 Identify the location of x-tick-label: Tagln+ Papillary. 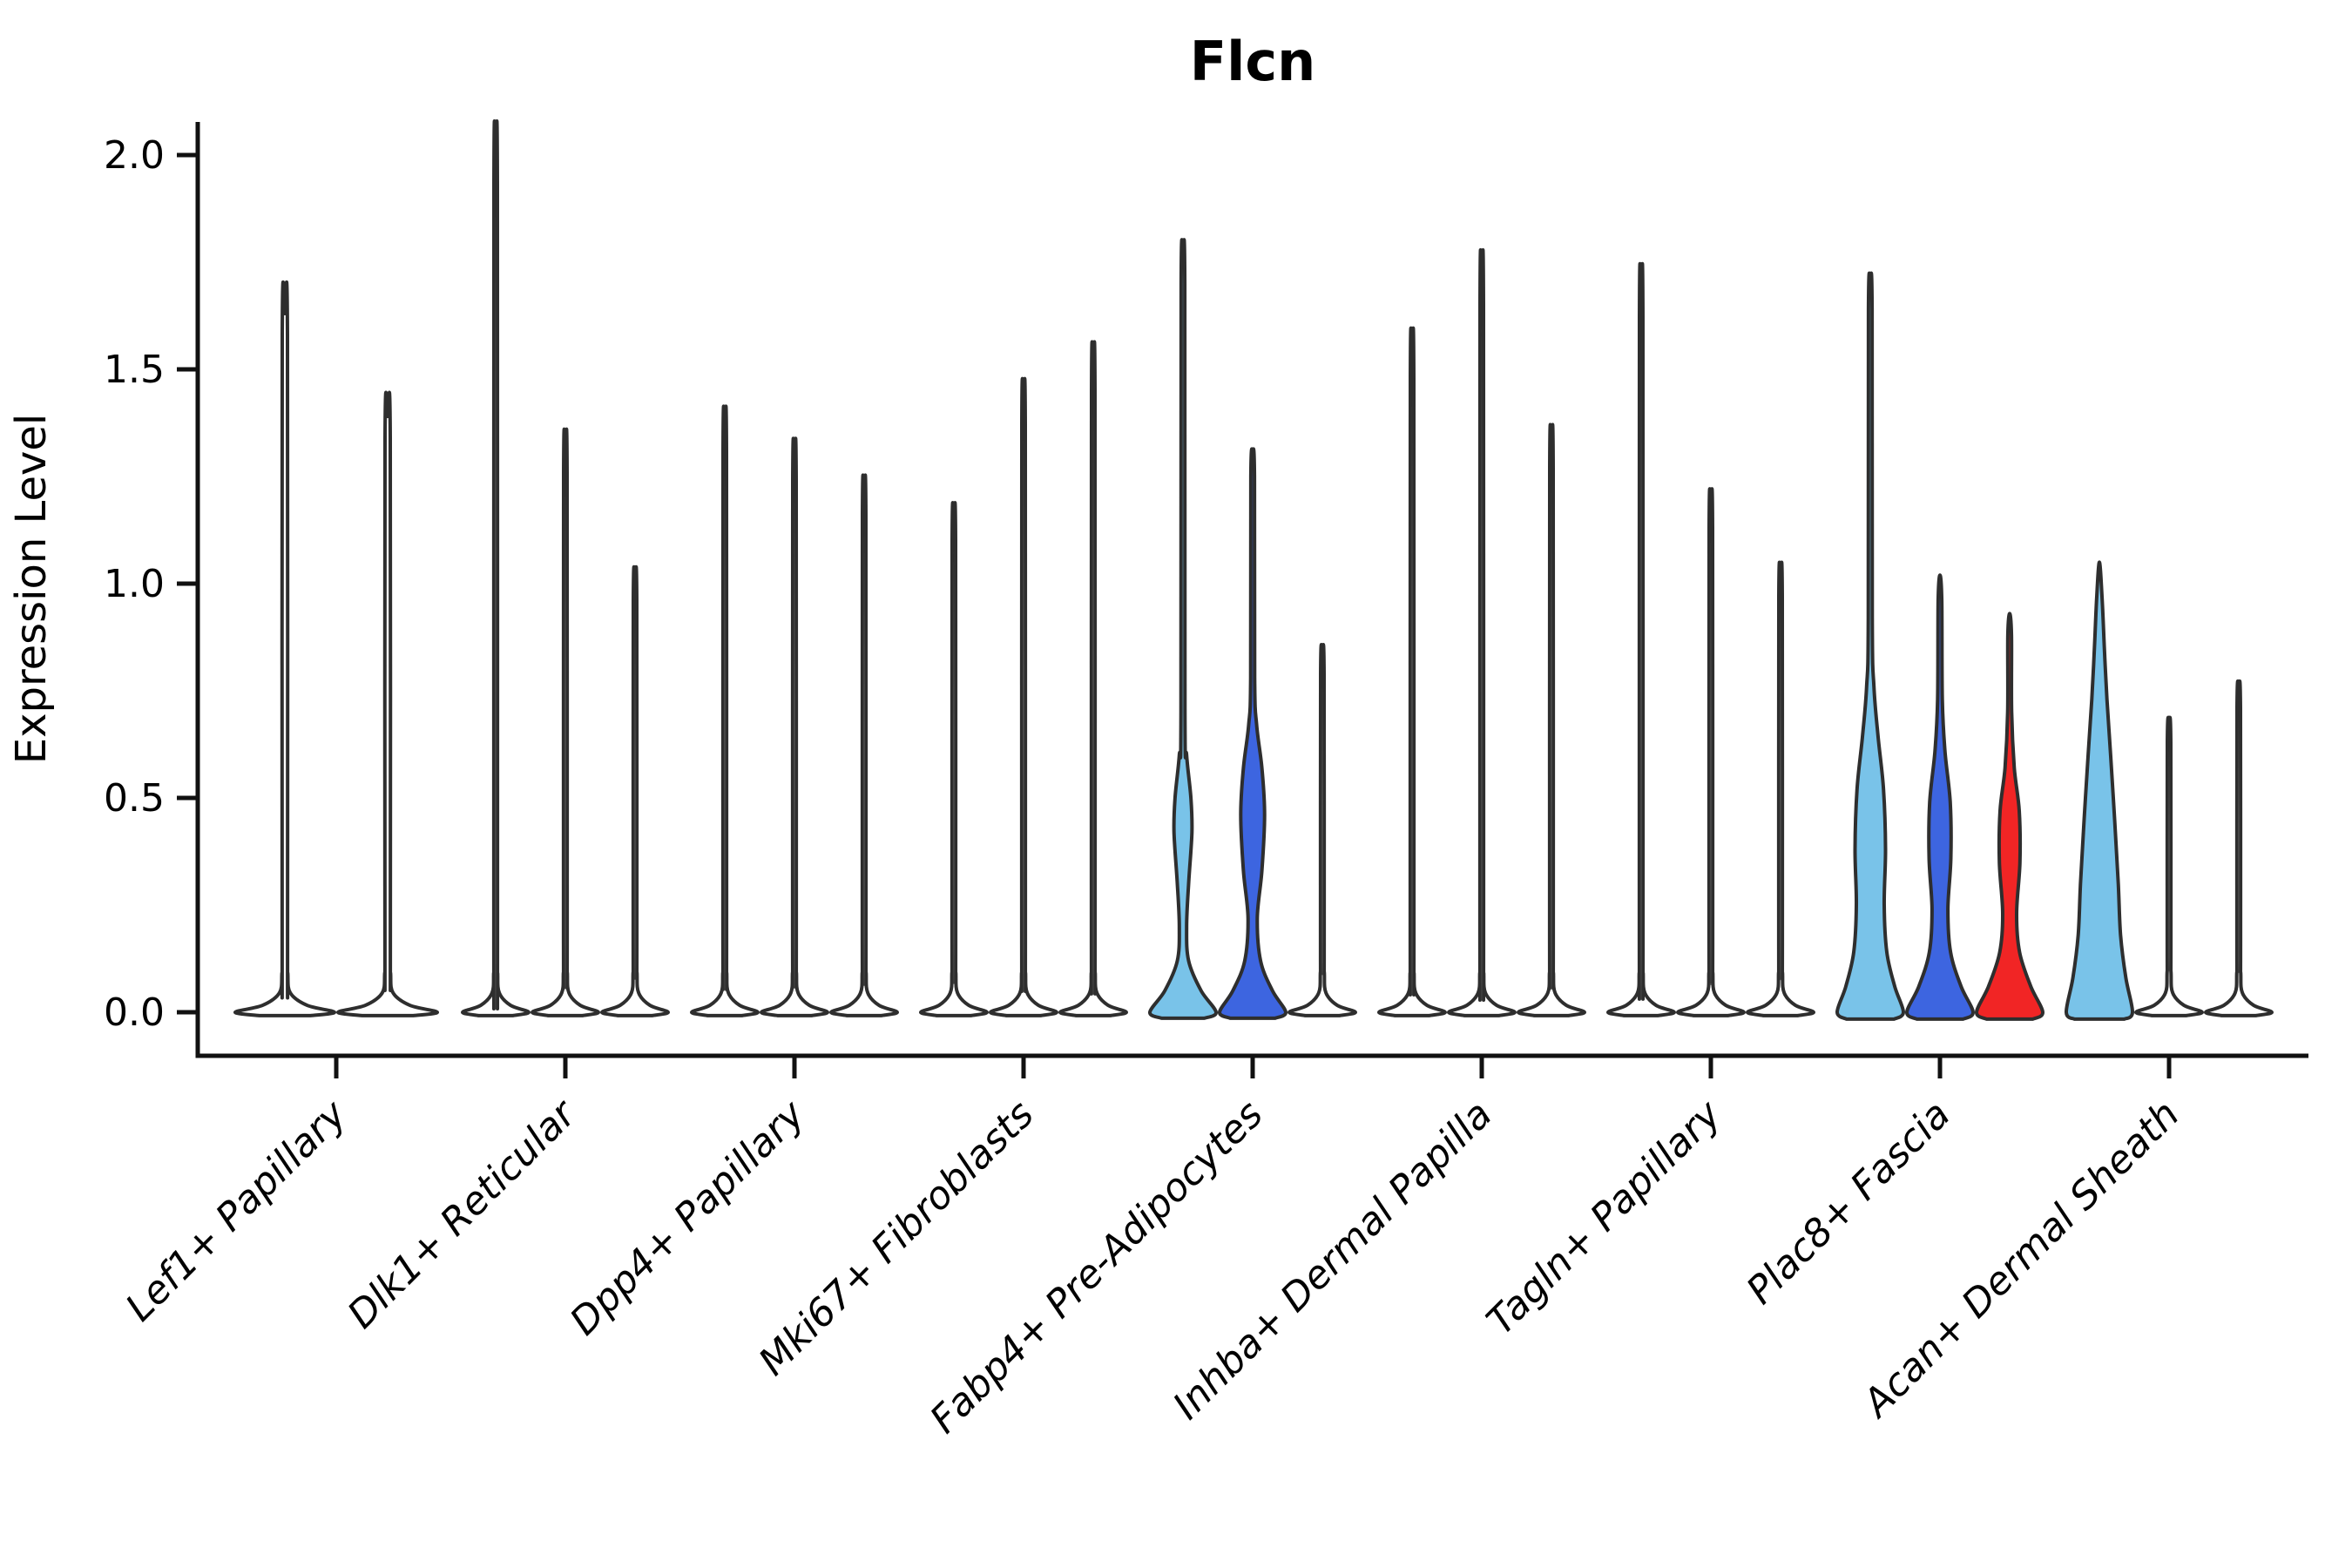
(1604, 1217).